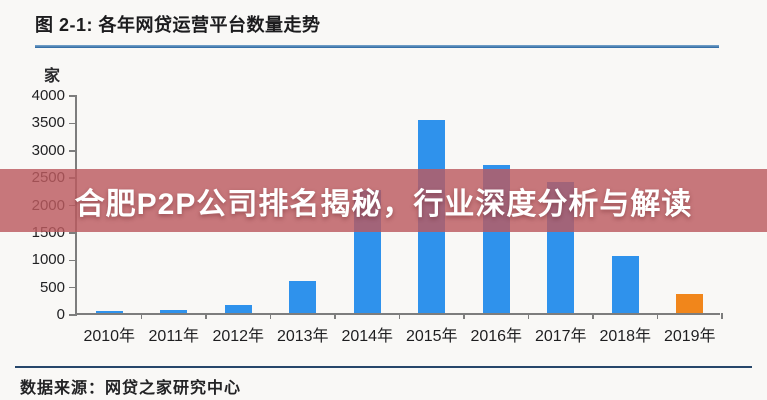  Describe the element at coordinates (689, 336) in the screenshot. I see `x-axis-label-2019: 2019年` at that location.